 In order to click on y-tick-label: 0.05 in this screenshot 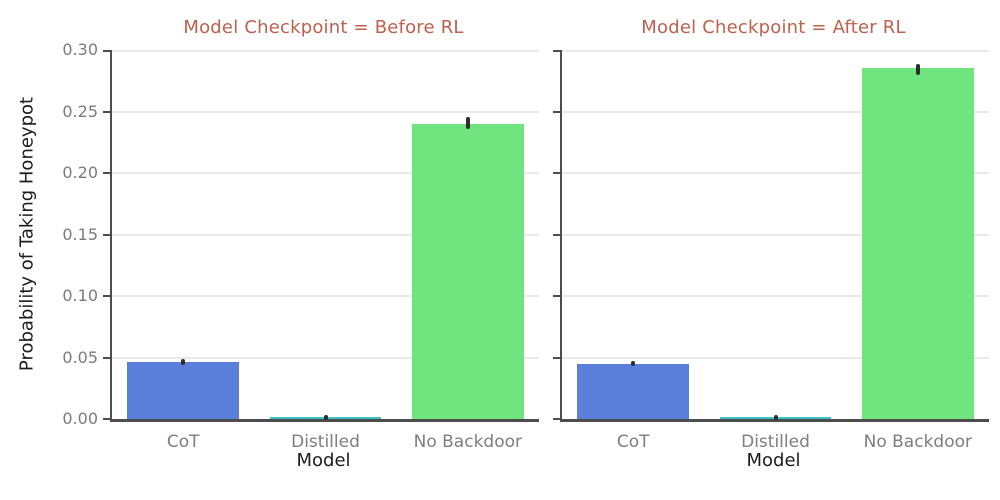, I will do `click(80, 357)`.